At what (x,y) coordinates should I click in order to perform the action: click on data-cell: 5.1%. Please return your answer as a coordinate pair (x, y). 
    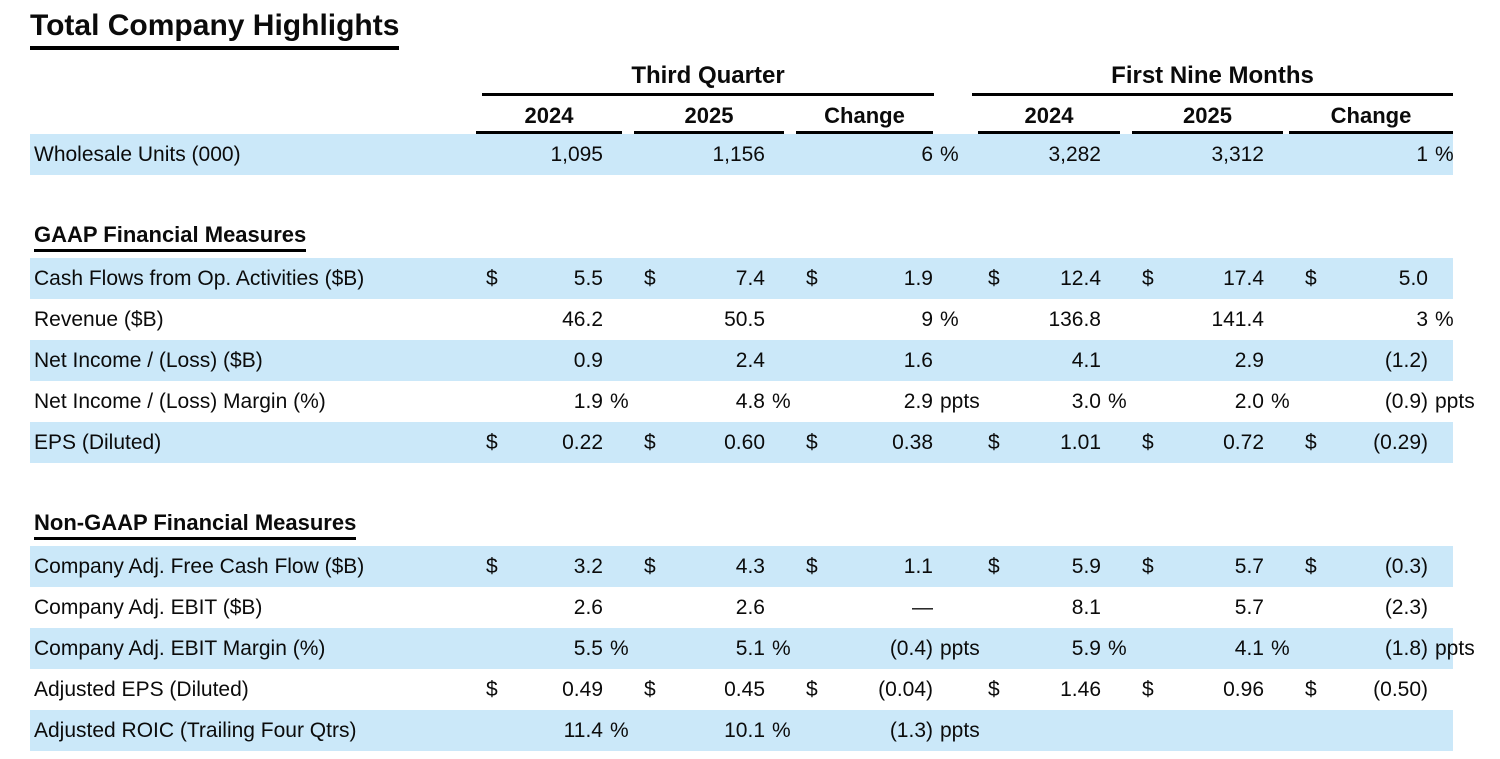
    Looking at the image, I should click on (709, 648).